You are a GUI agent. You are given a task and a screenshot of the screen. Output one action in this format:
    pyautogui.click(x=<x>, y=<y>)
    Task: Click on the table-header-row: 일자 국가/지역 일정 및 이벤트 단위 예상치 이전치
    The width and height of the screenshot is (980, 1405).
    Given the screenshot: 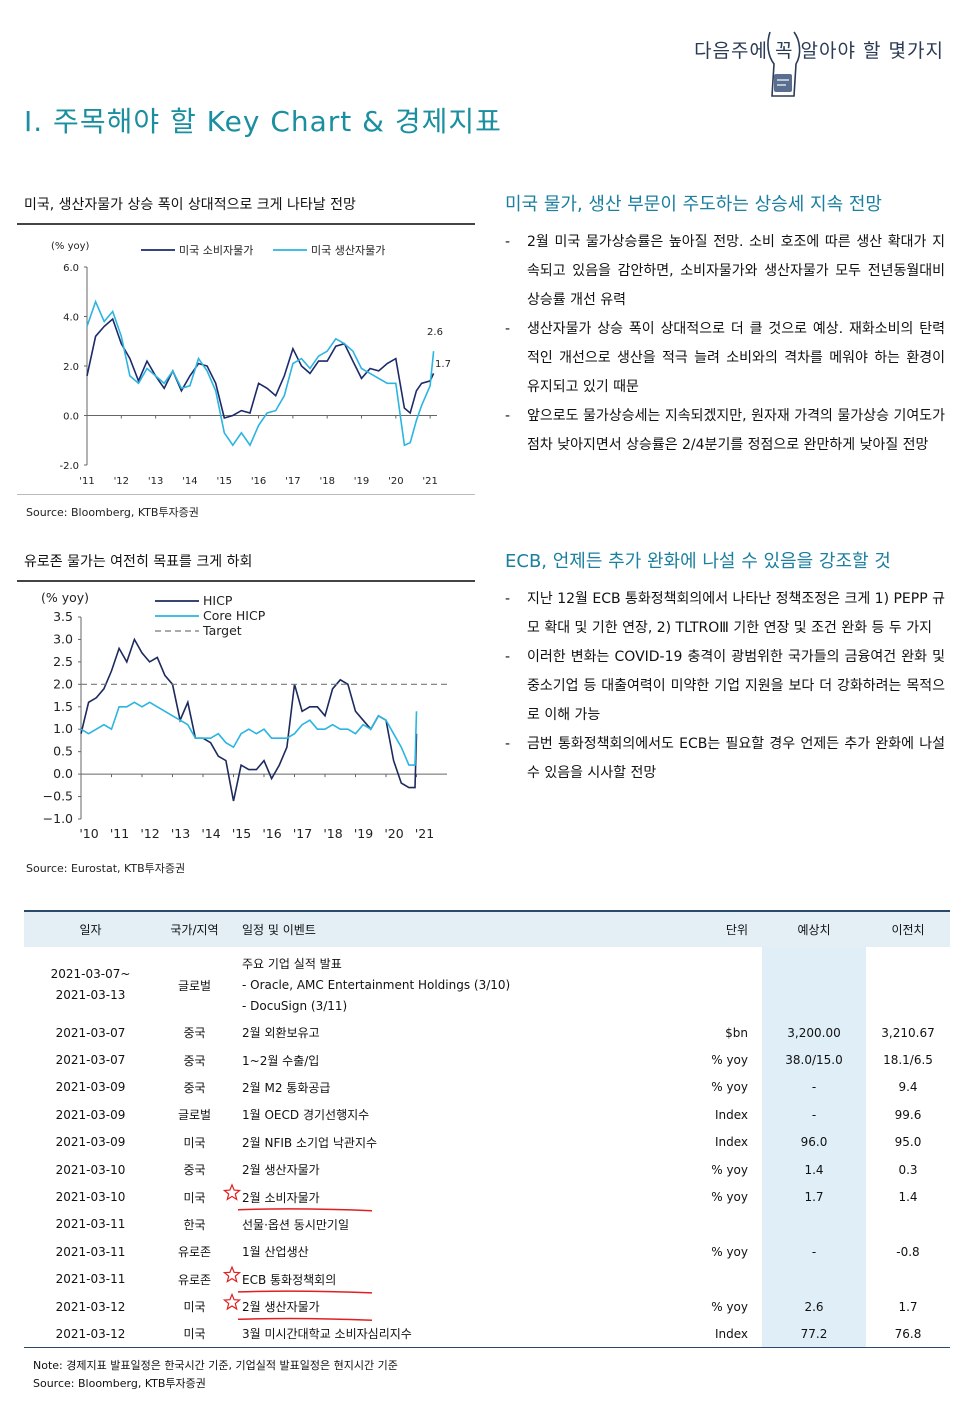 What is the action you would take?
    pyautogui.click(x=487, y=928)
    